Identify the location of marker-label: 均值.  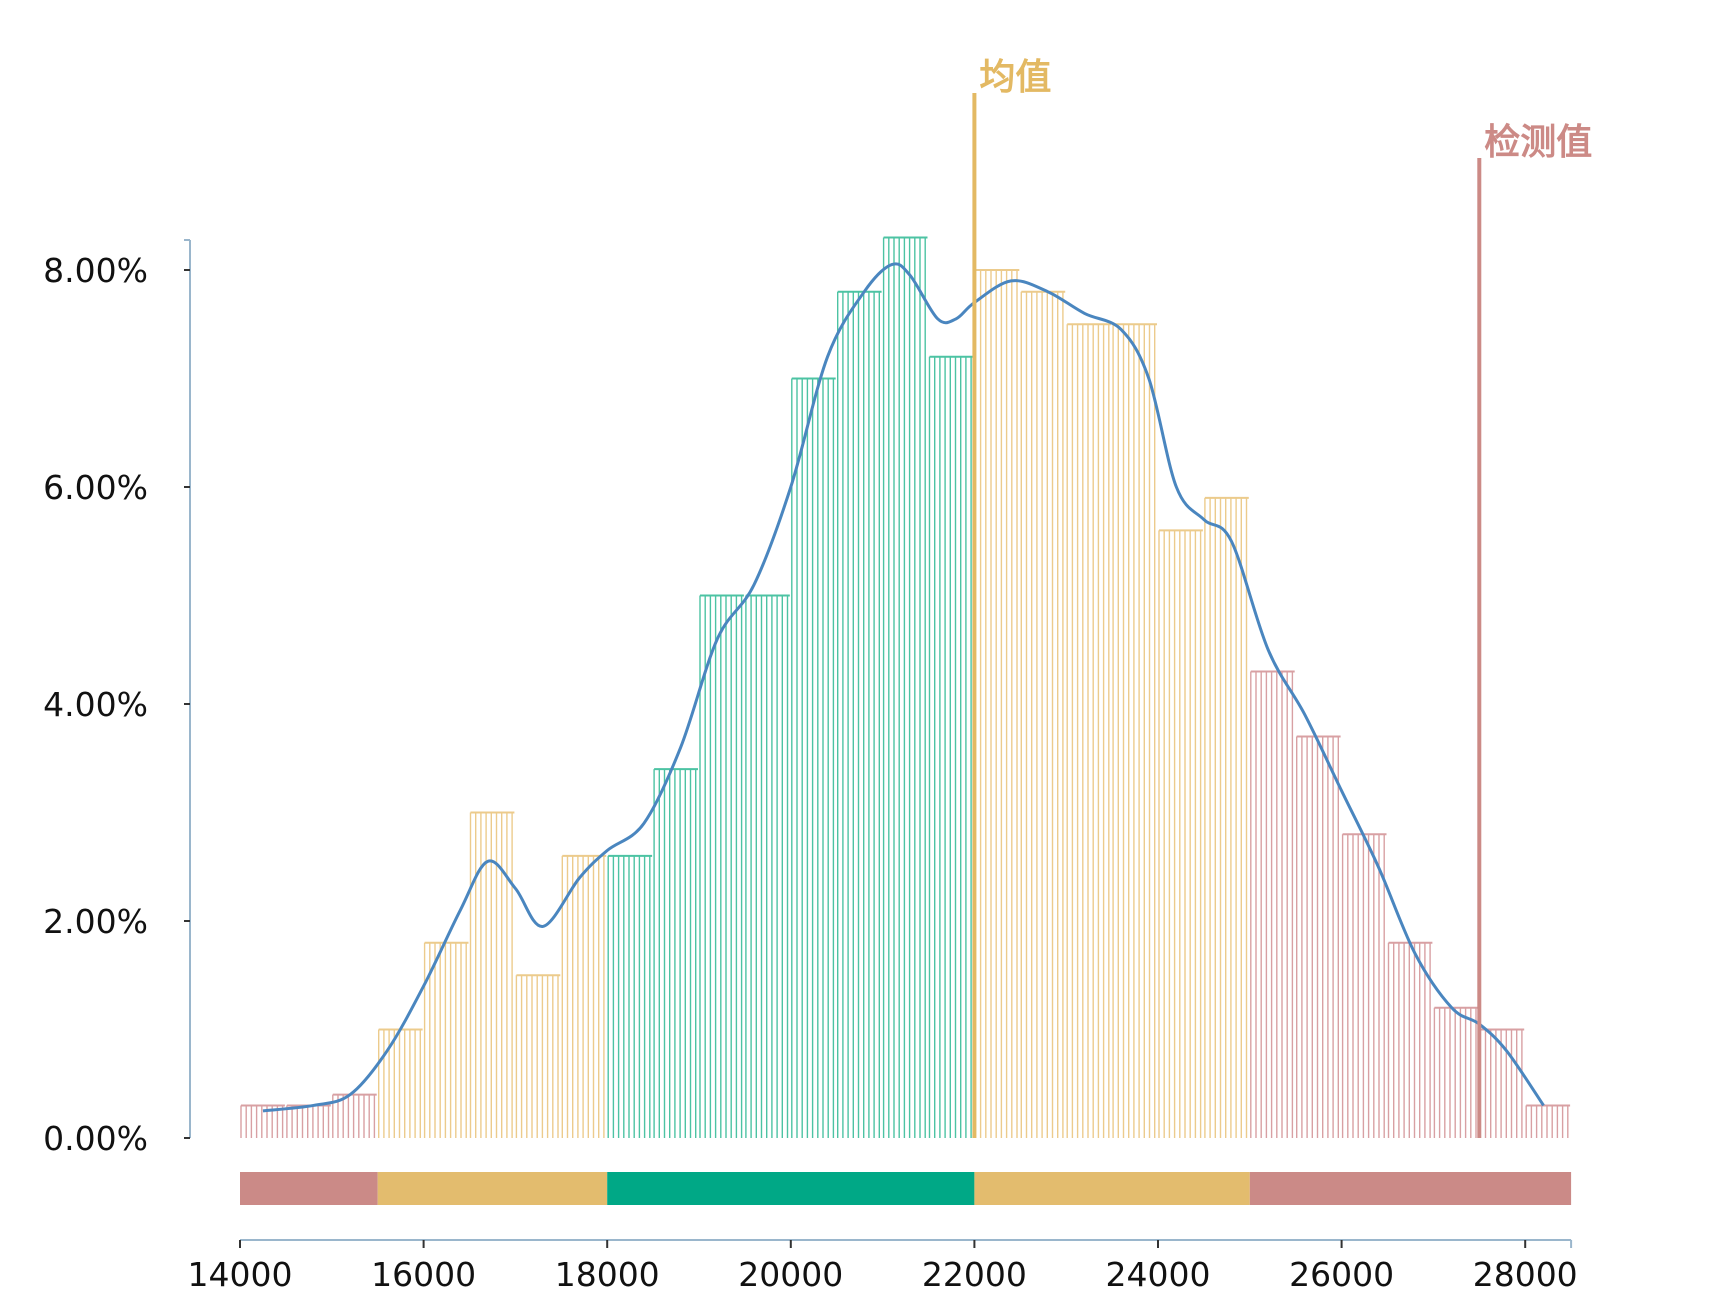
(1015, 77).